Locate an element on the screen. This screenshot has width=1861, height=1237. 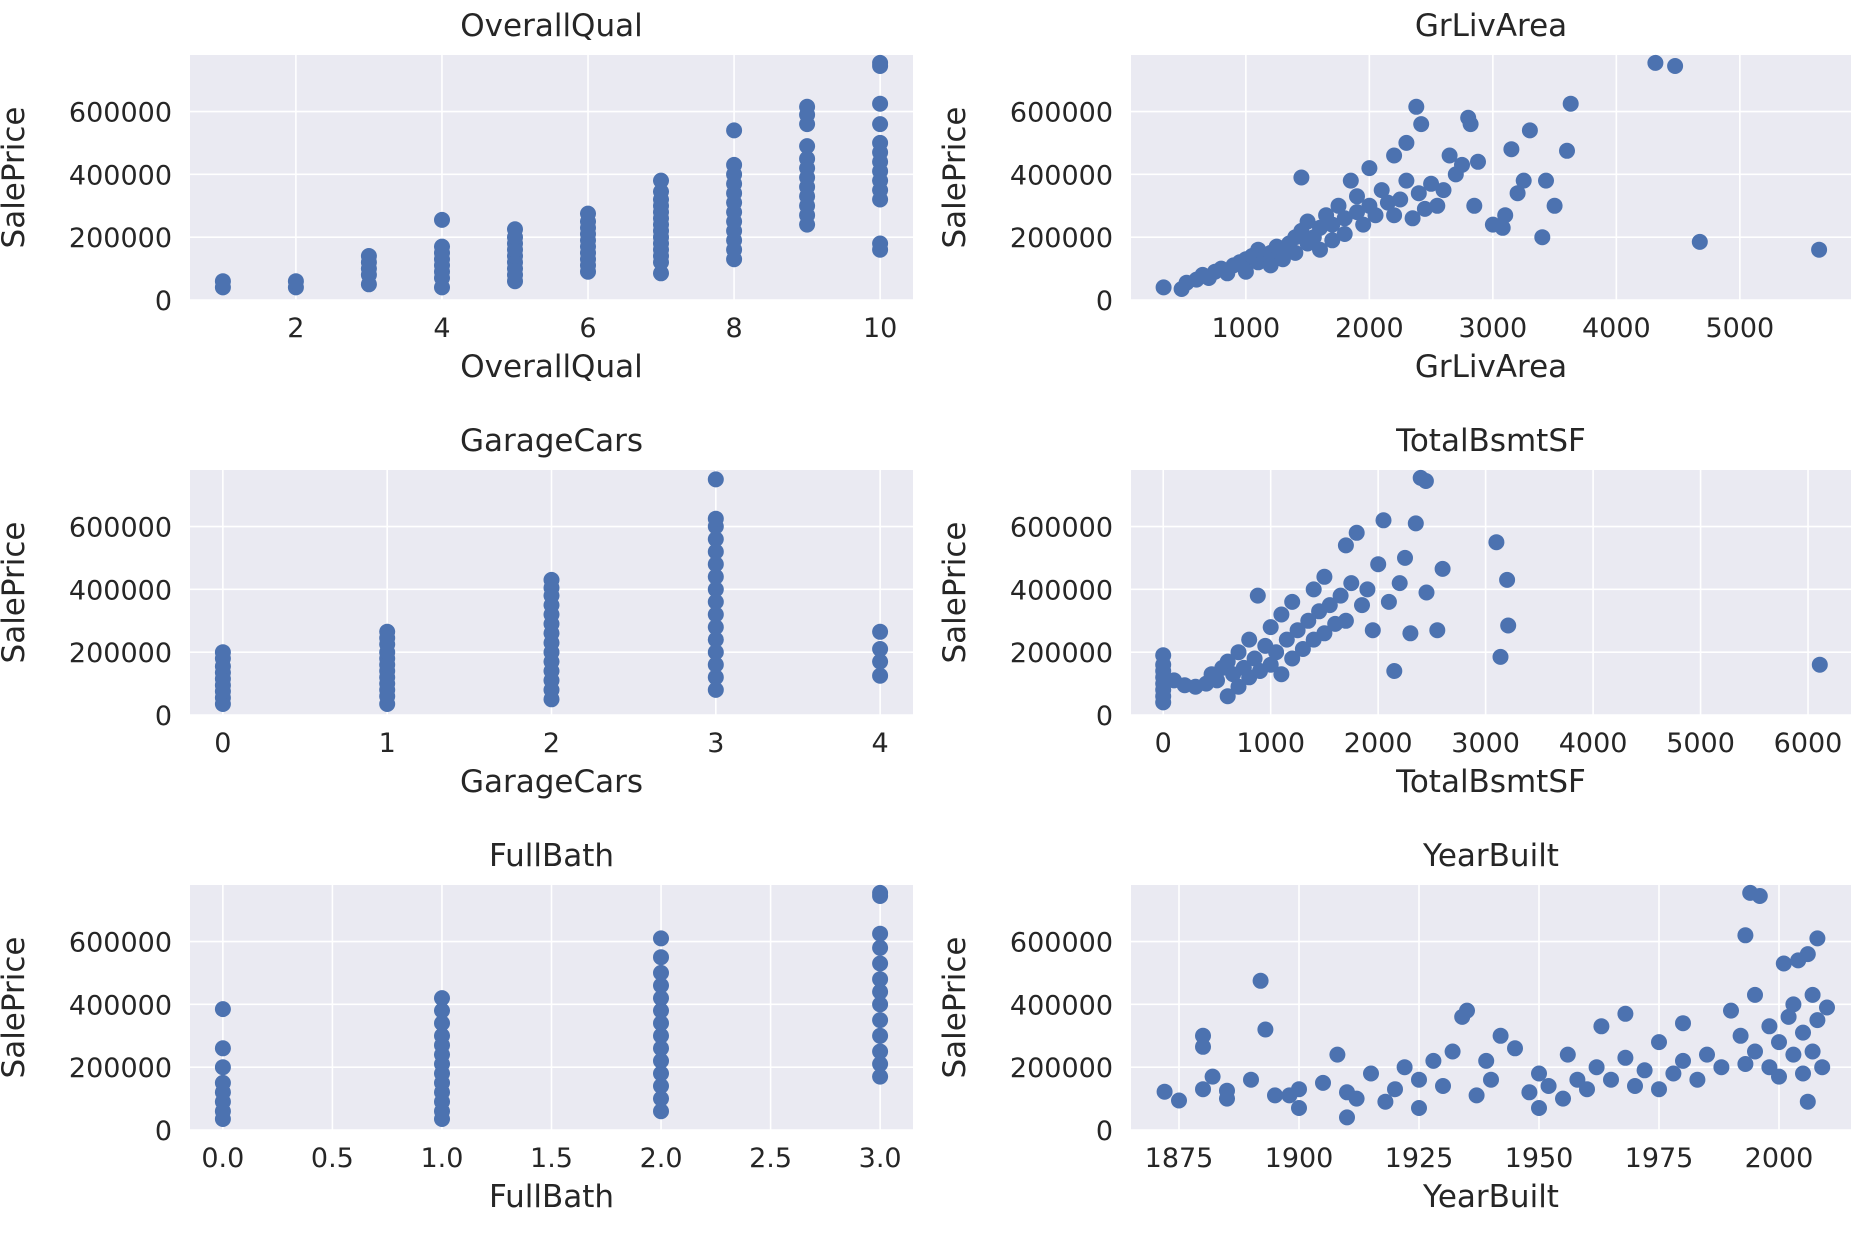
subplot-title: OverallQual is located at coordinates (551, 26).